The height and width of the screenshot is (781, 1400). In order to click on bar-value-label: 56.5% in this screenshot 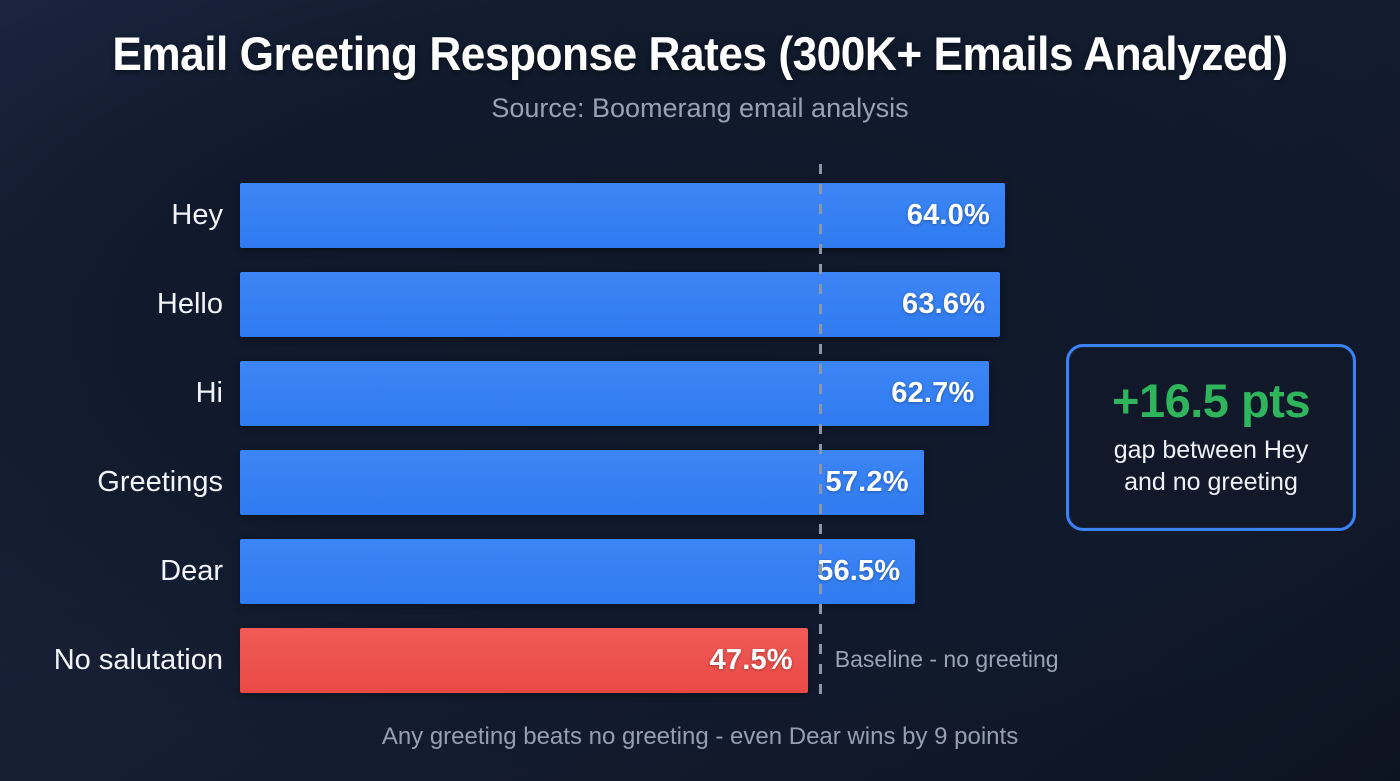, I will do `click(859, 571)`.